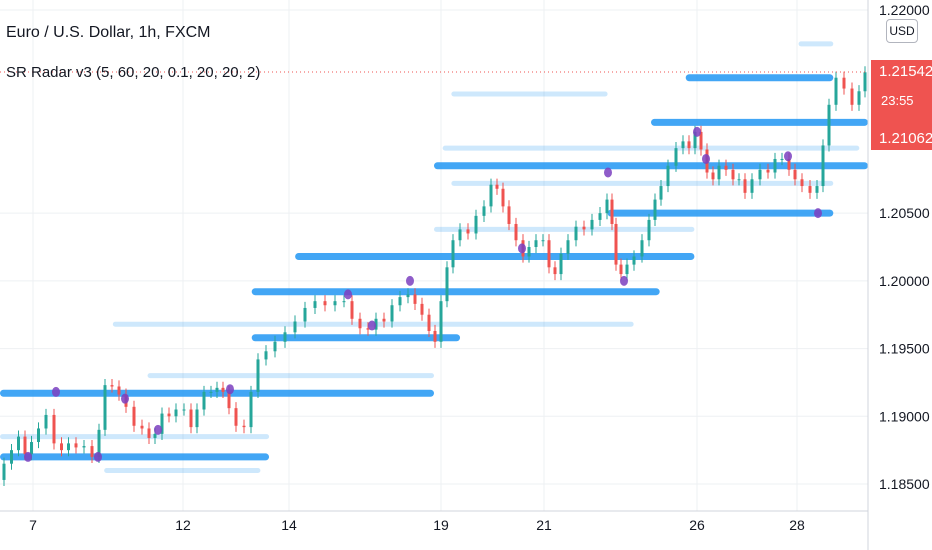  I want to click on bar-countdown: 23:55, so click(897, 100).